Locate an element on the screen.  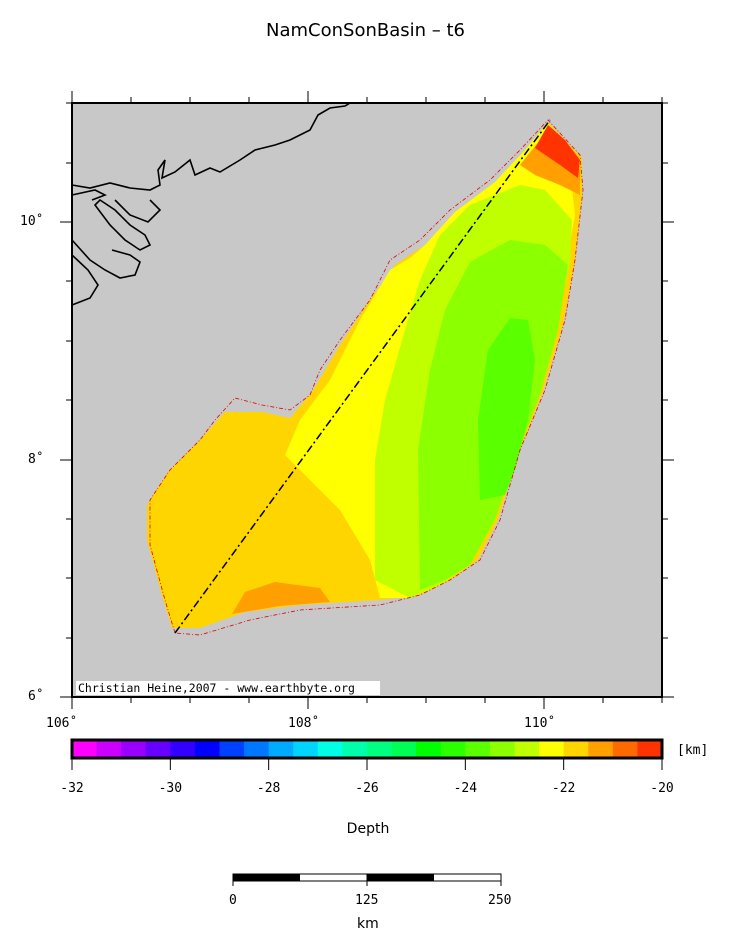
credit-box is located at coordinates (228, 688).